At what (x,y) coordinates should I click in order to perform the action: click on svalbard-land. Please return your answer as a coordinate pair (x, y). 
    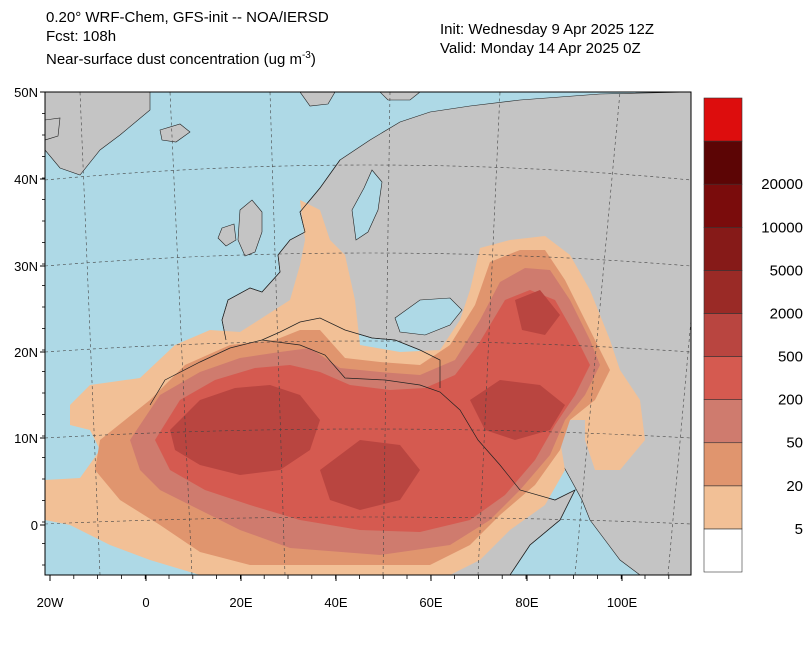
    Looking at the image, I should click on (317, 99).